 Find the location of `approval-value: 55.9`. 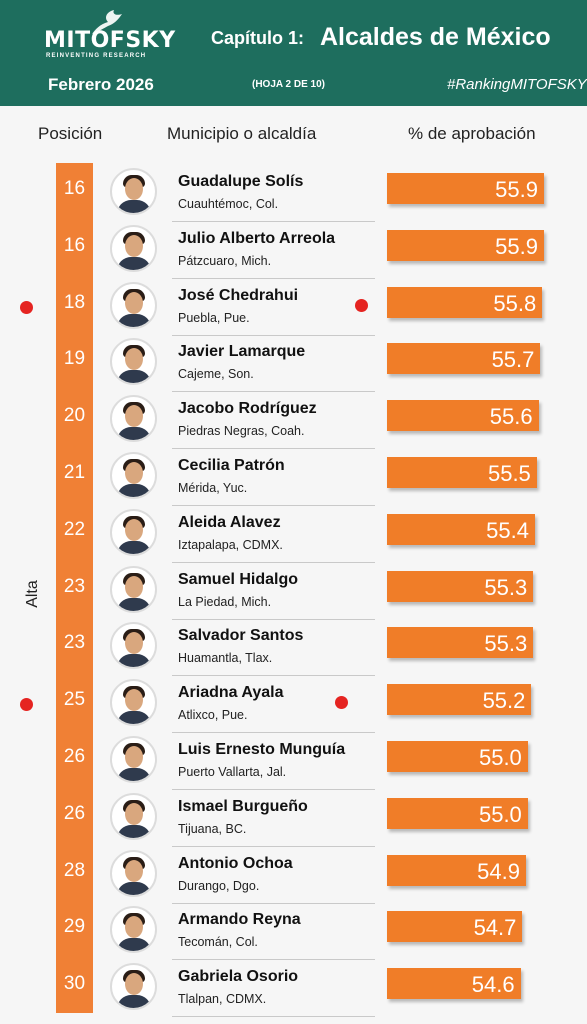

approval-value: 55.9 is located at coordinates (516, 189).